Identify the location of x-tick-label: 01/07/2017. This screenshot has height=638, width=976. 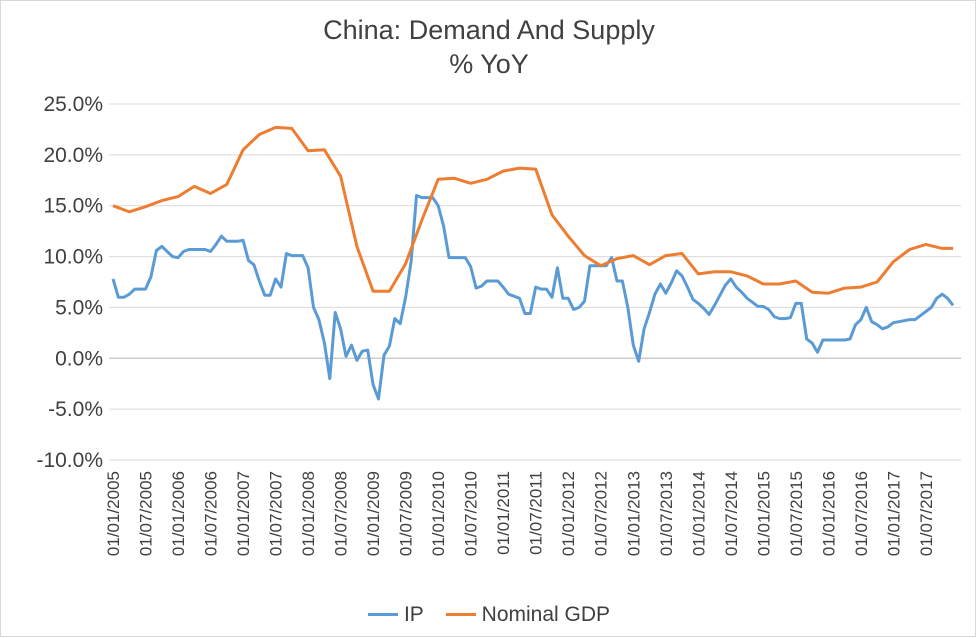
(926, 513).